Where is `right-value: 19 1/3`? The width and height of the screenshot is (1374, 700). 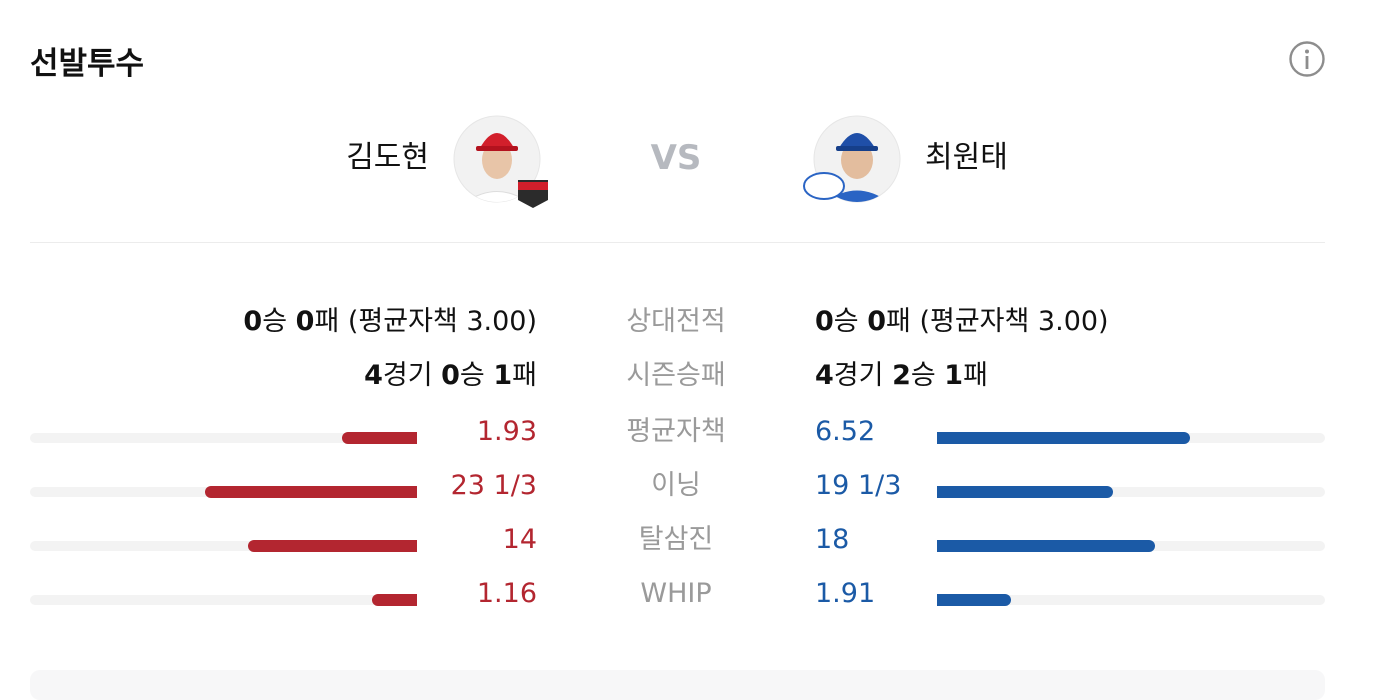 right-value: 19 1/3 is located at coordinates (858, 485).